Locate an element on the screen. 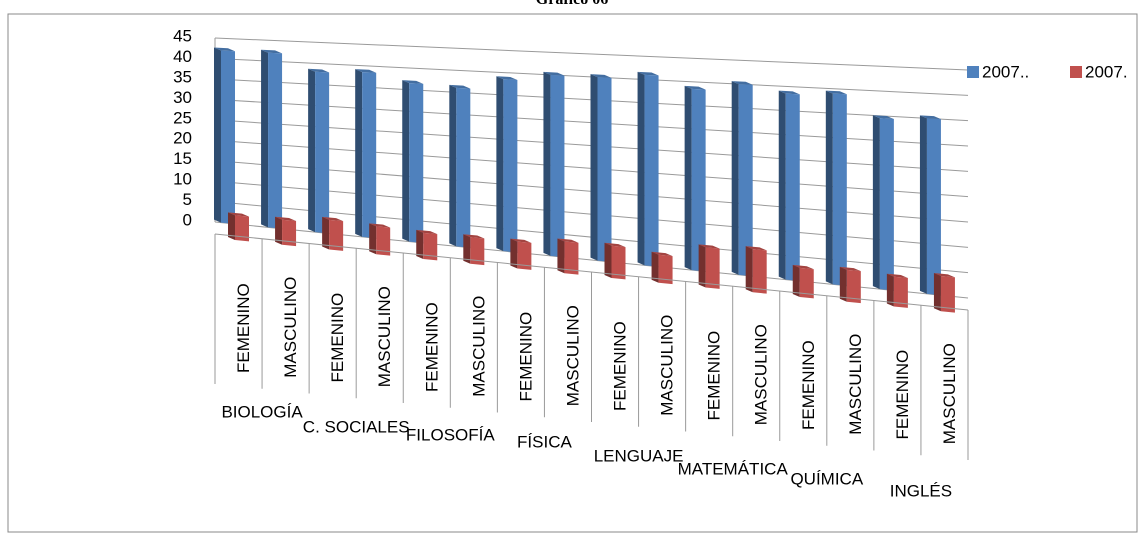 This screenshot has width=1145, height=536. y-tick-label: 25 is located at coordinates (182, 117).